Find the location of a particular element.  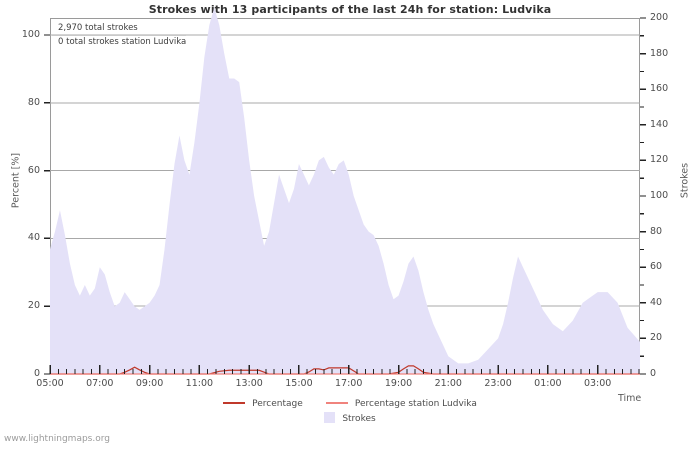

legend-label-strokes: Strokes is located at coordinates (359, 419).